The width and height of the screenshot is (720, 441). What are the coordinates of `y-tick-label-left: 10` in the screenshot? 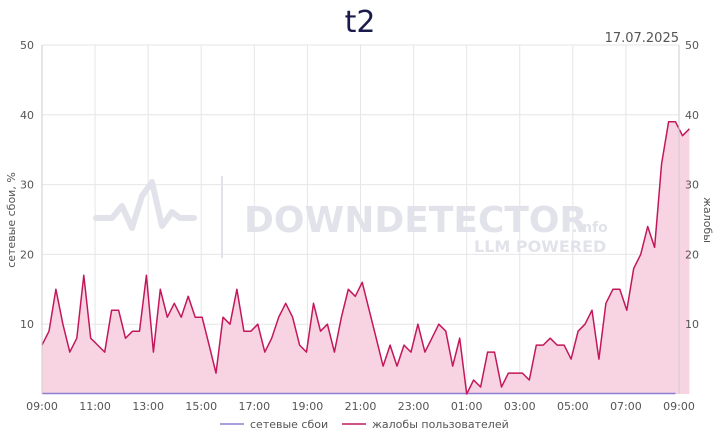 It's located at (27, 324).